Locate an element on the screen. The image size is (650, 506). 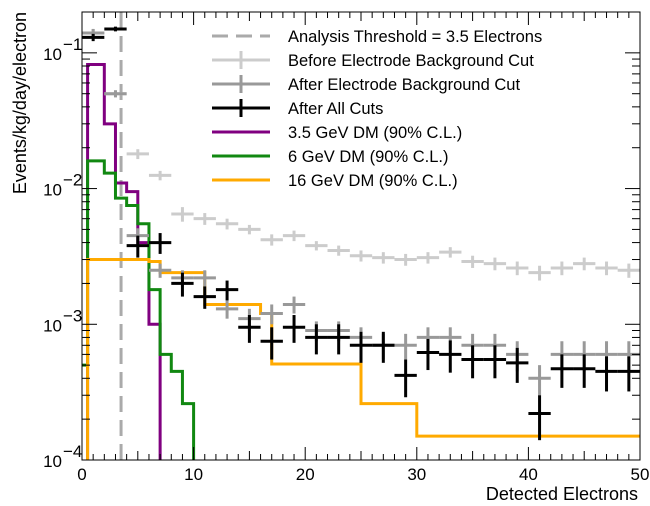
svg-text: −1 is located at coordinates (72, 44).